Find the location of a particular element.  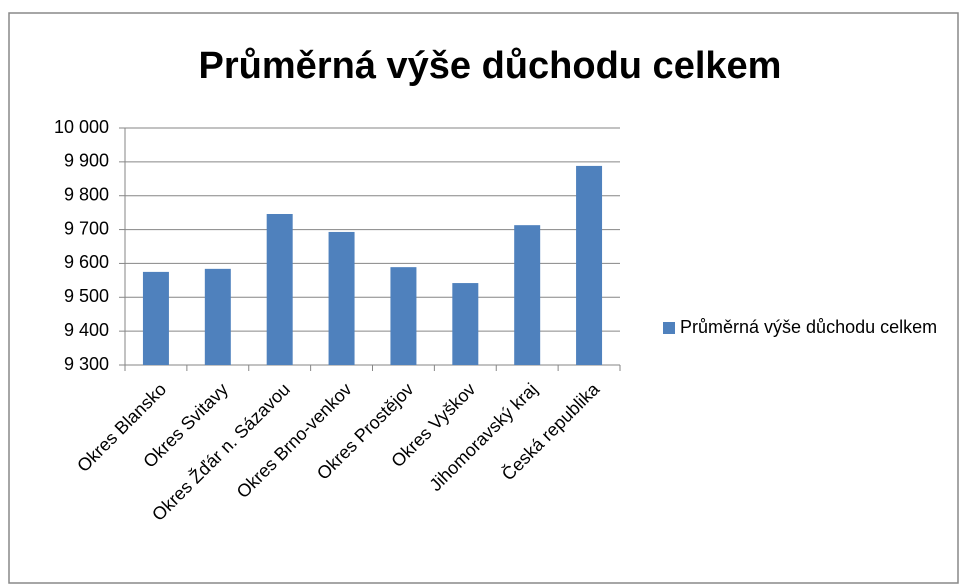

y-tick-label: 9 500 is located at coordinates (86, 296).